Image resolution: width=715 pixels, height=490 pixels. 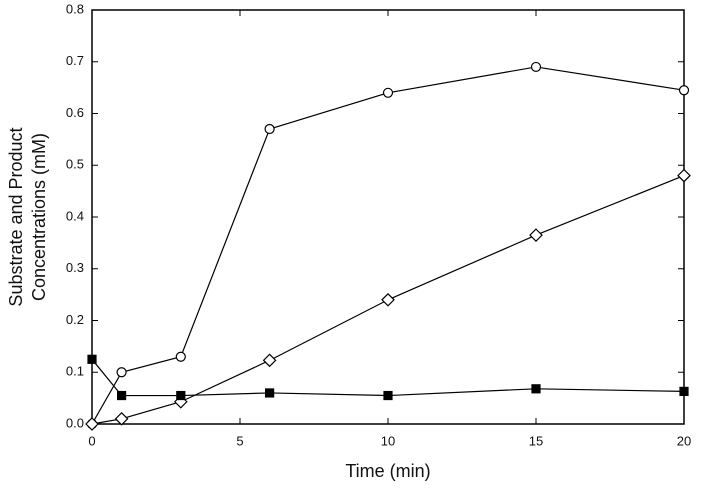 I want to click on y-tick-label: 0.5, so click(x=75, y=164).